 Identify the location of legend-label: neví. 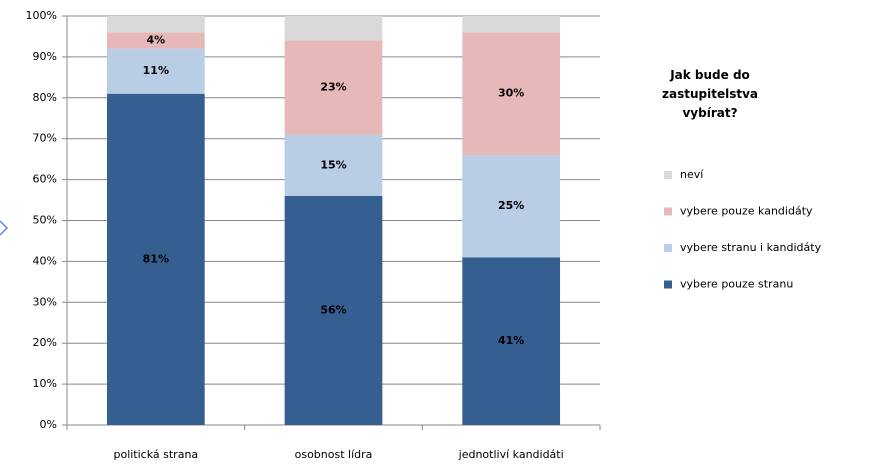
(692, 174).